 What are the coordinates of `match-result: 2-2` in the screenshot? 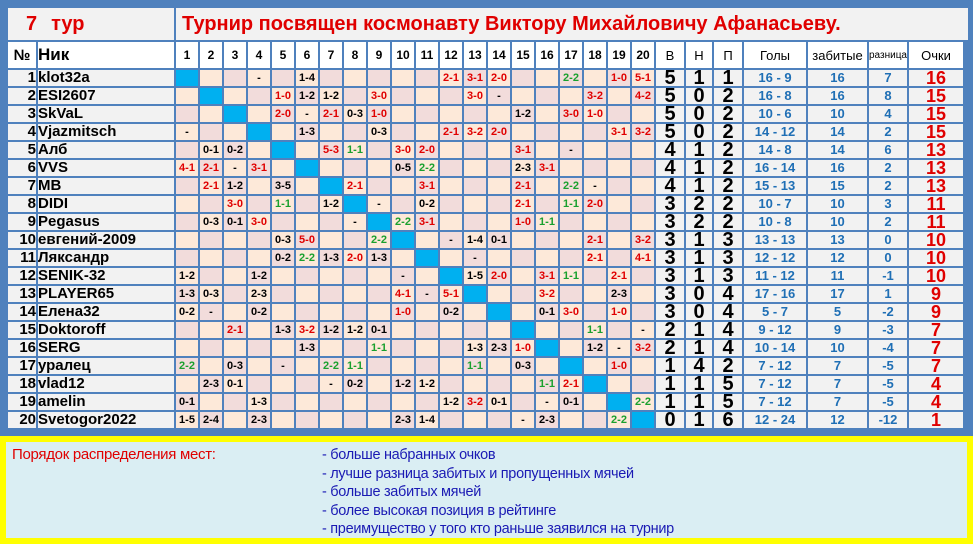 It's located at (643, 402).